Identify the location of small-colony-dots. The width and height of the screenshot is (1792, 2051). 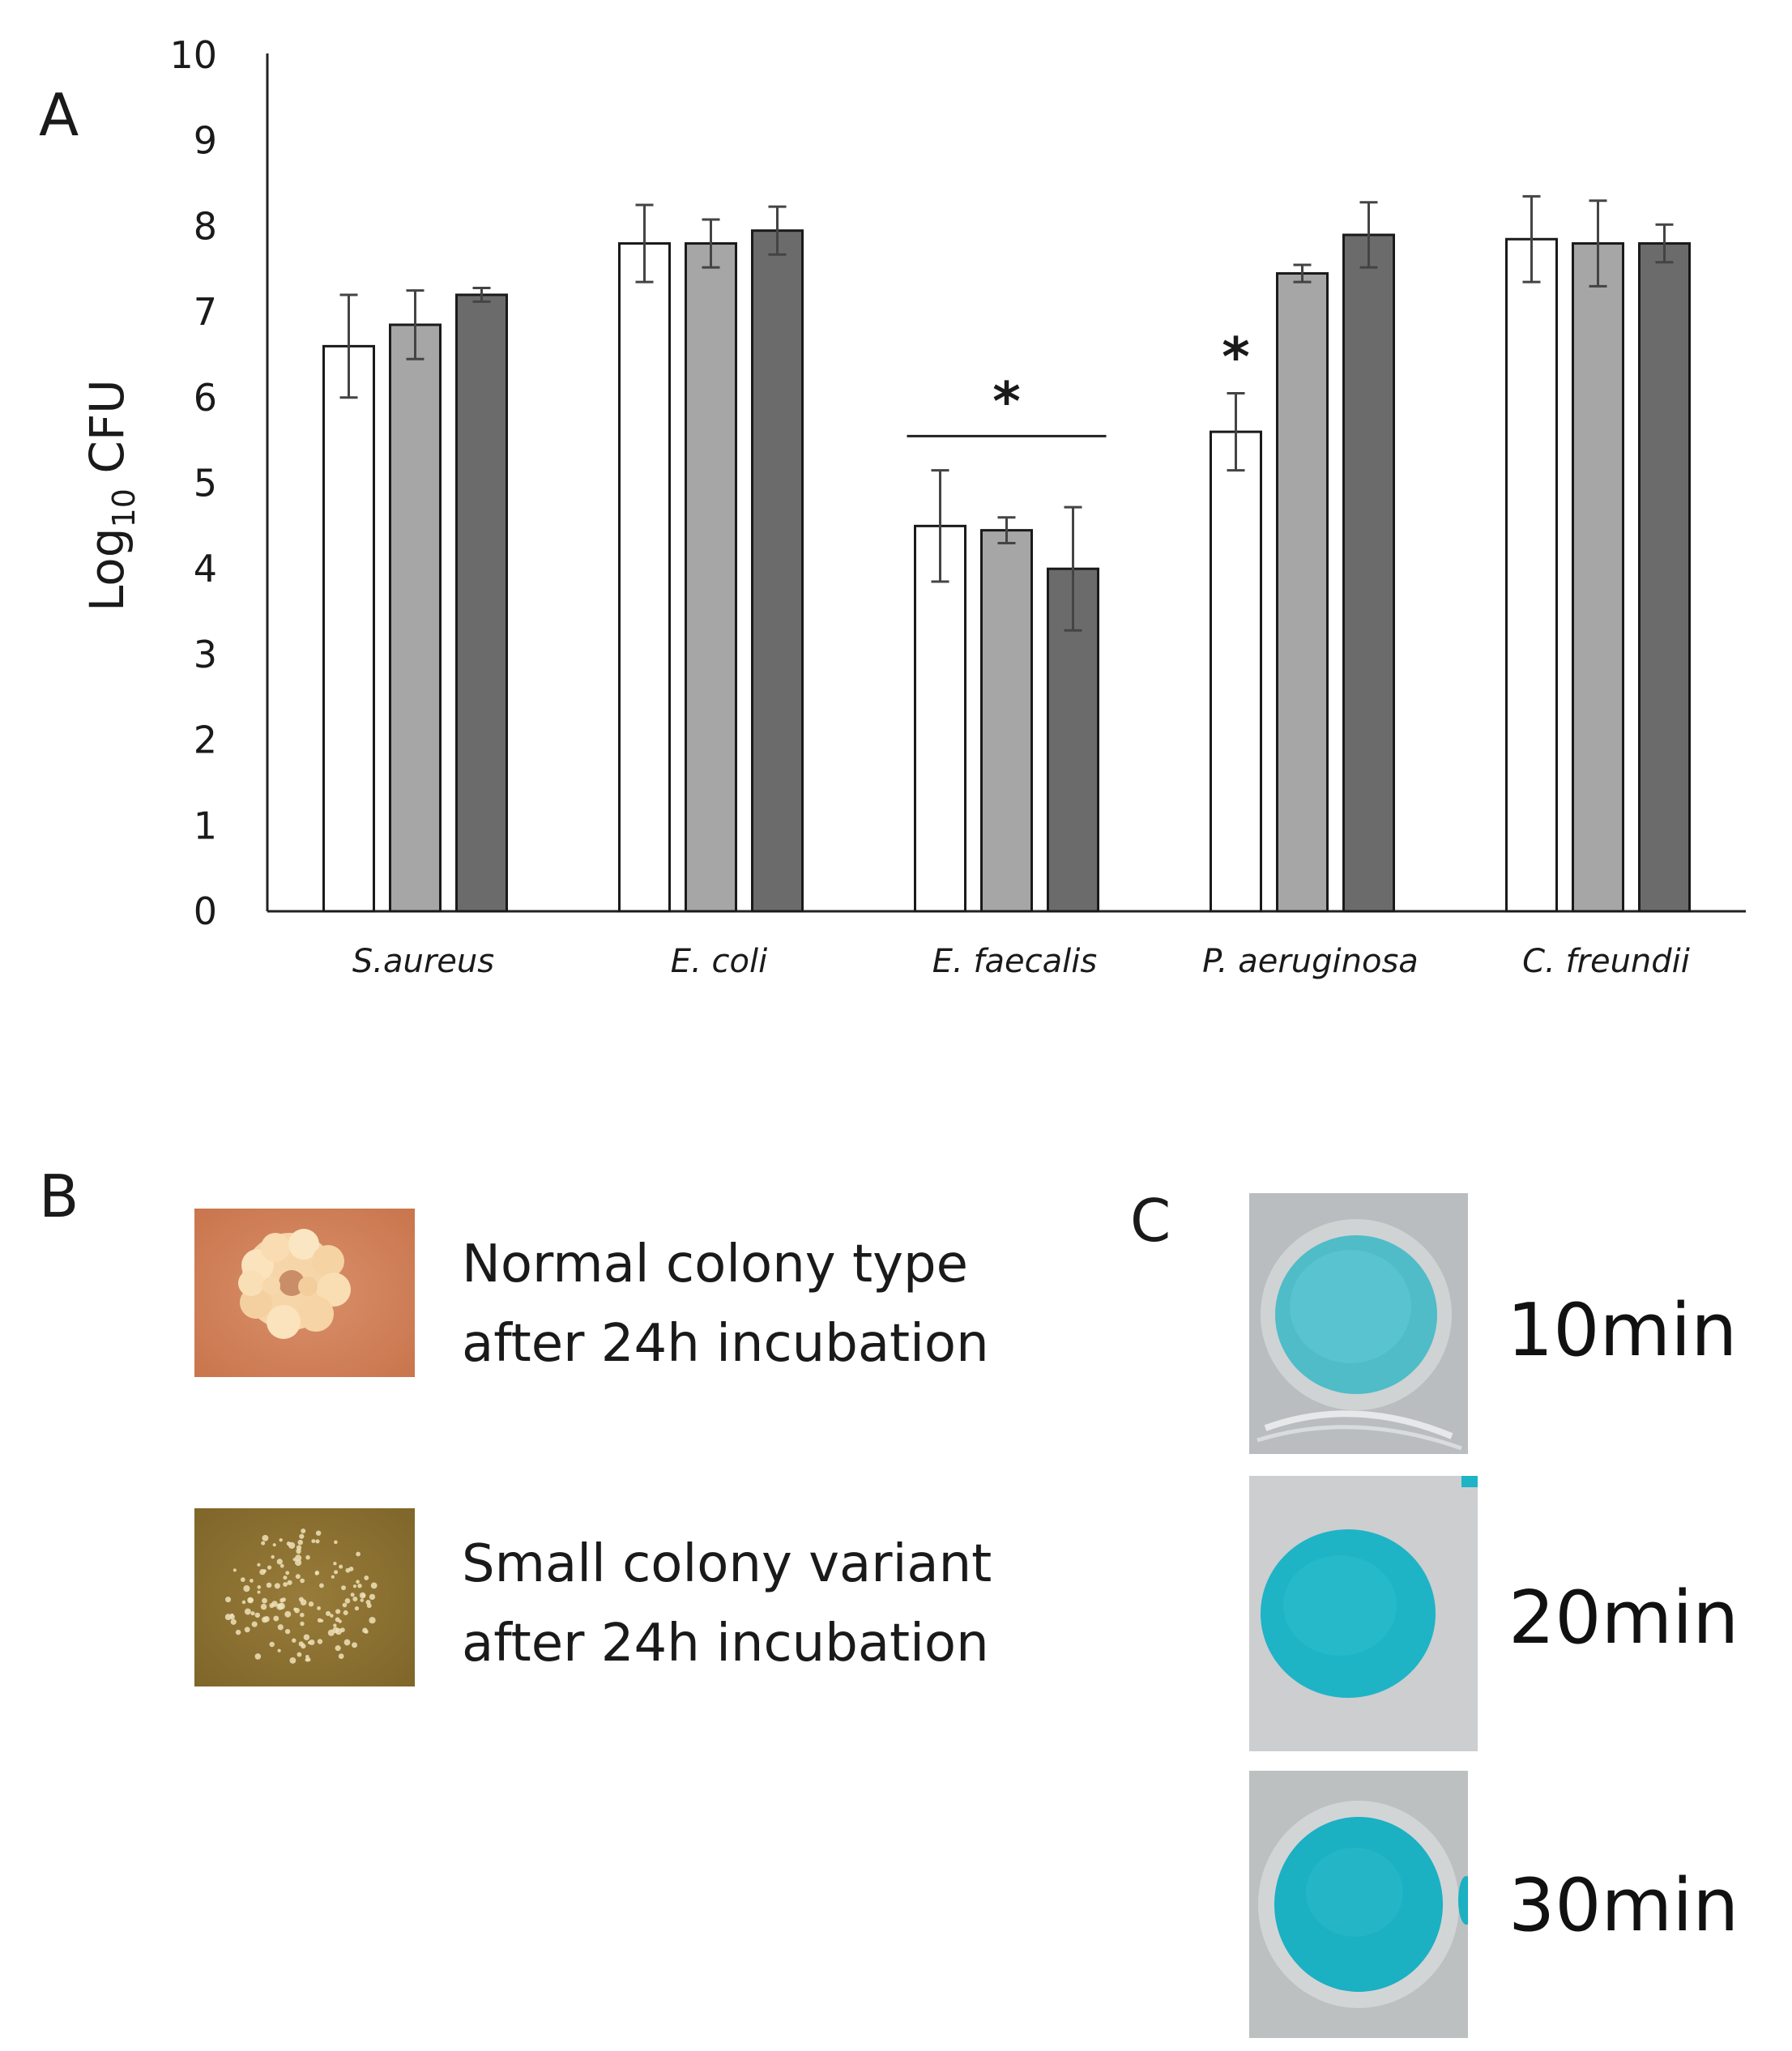
(301, 1596).